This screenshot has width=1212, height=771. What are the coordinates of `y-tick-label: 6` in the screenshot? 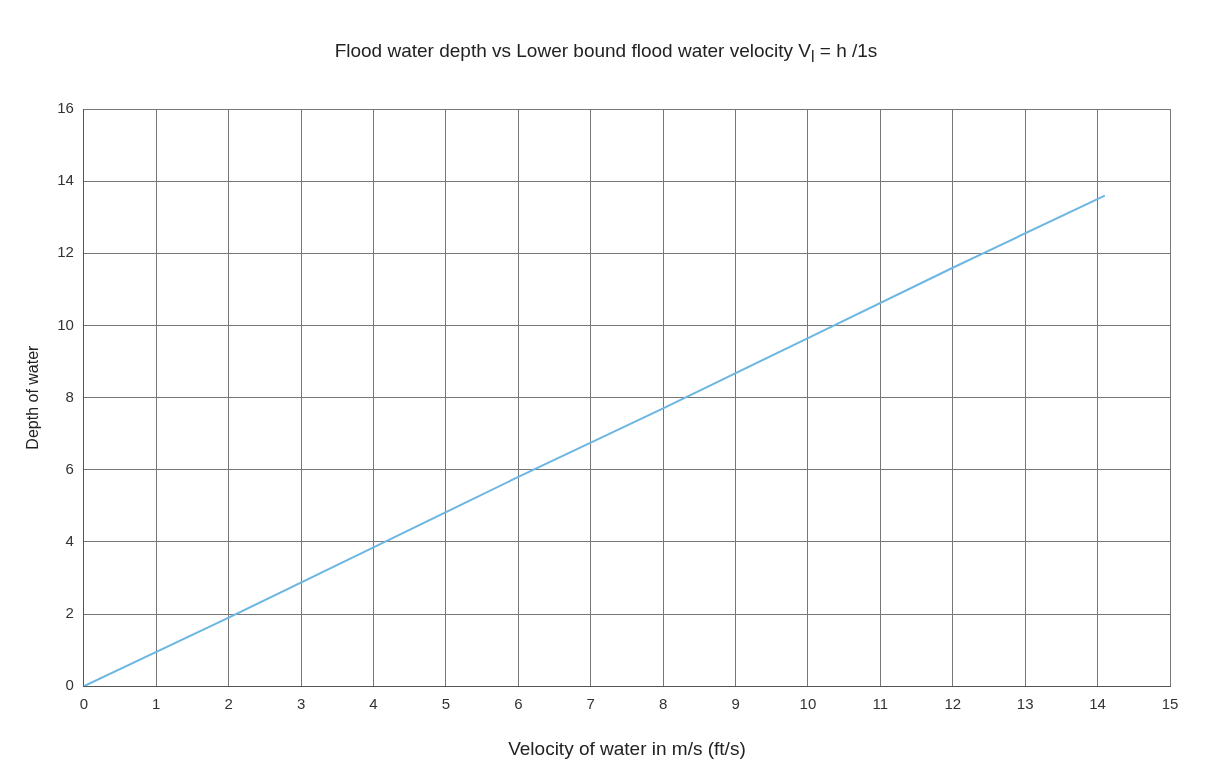 It's located at (69, 468).